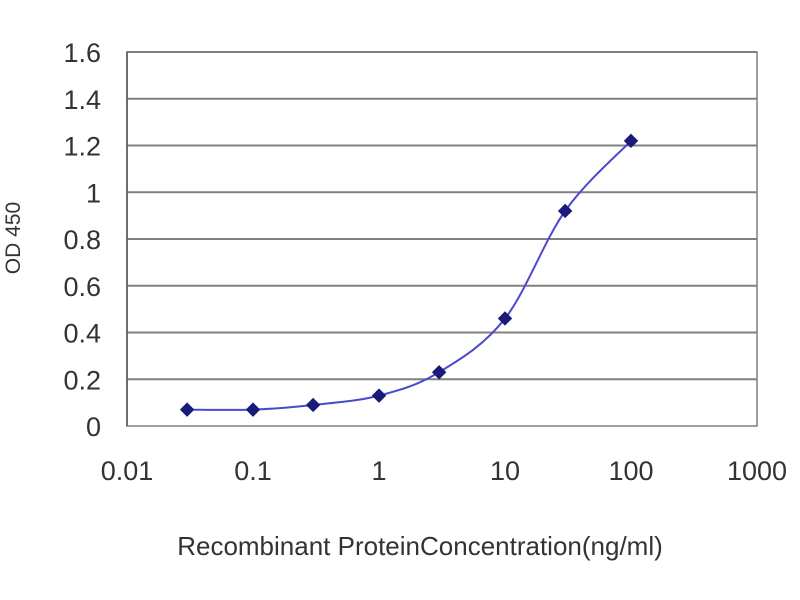  I want to click on x-tick-label: 0.01, so click(127, 471).